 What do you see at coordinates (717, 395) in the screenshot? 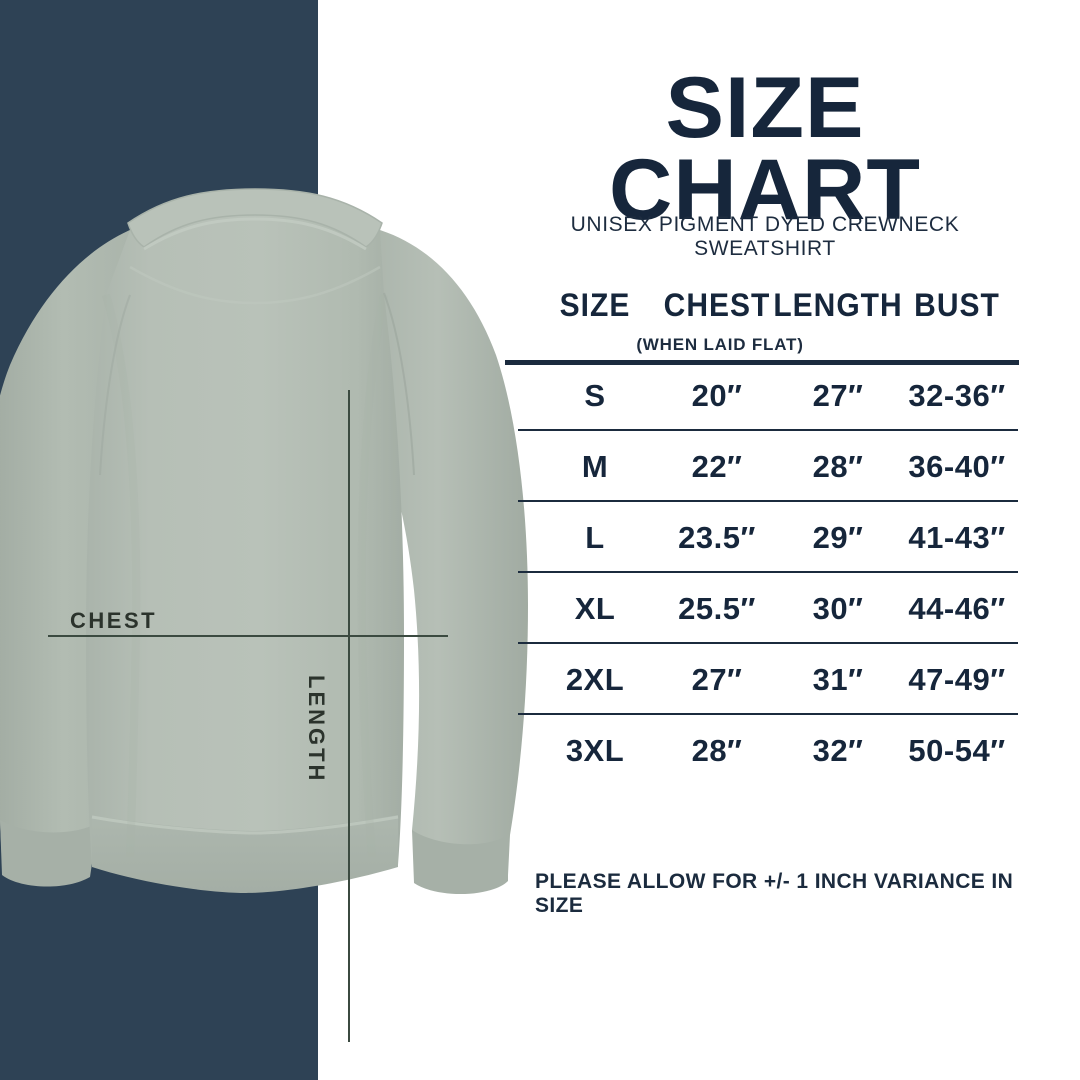
I see `cell-chest: 20″` at bounding box center [717, 395].